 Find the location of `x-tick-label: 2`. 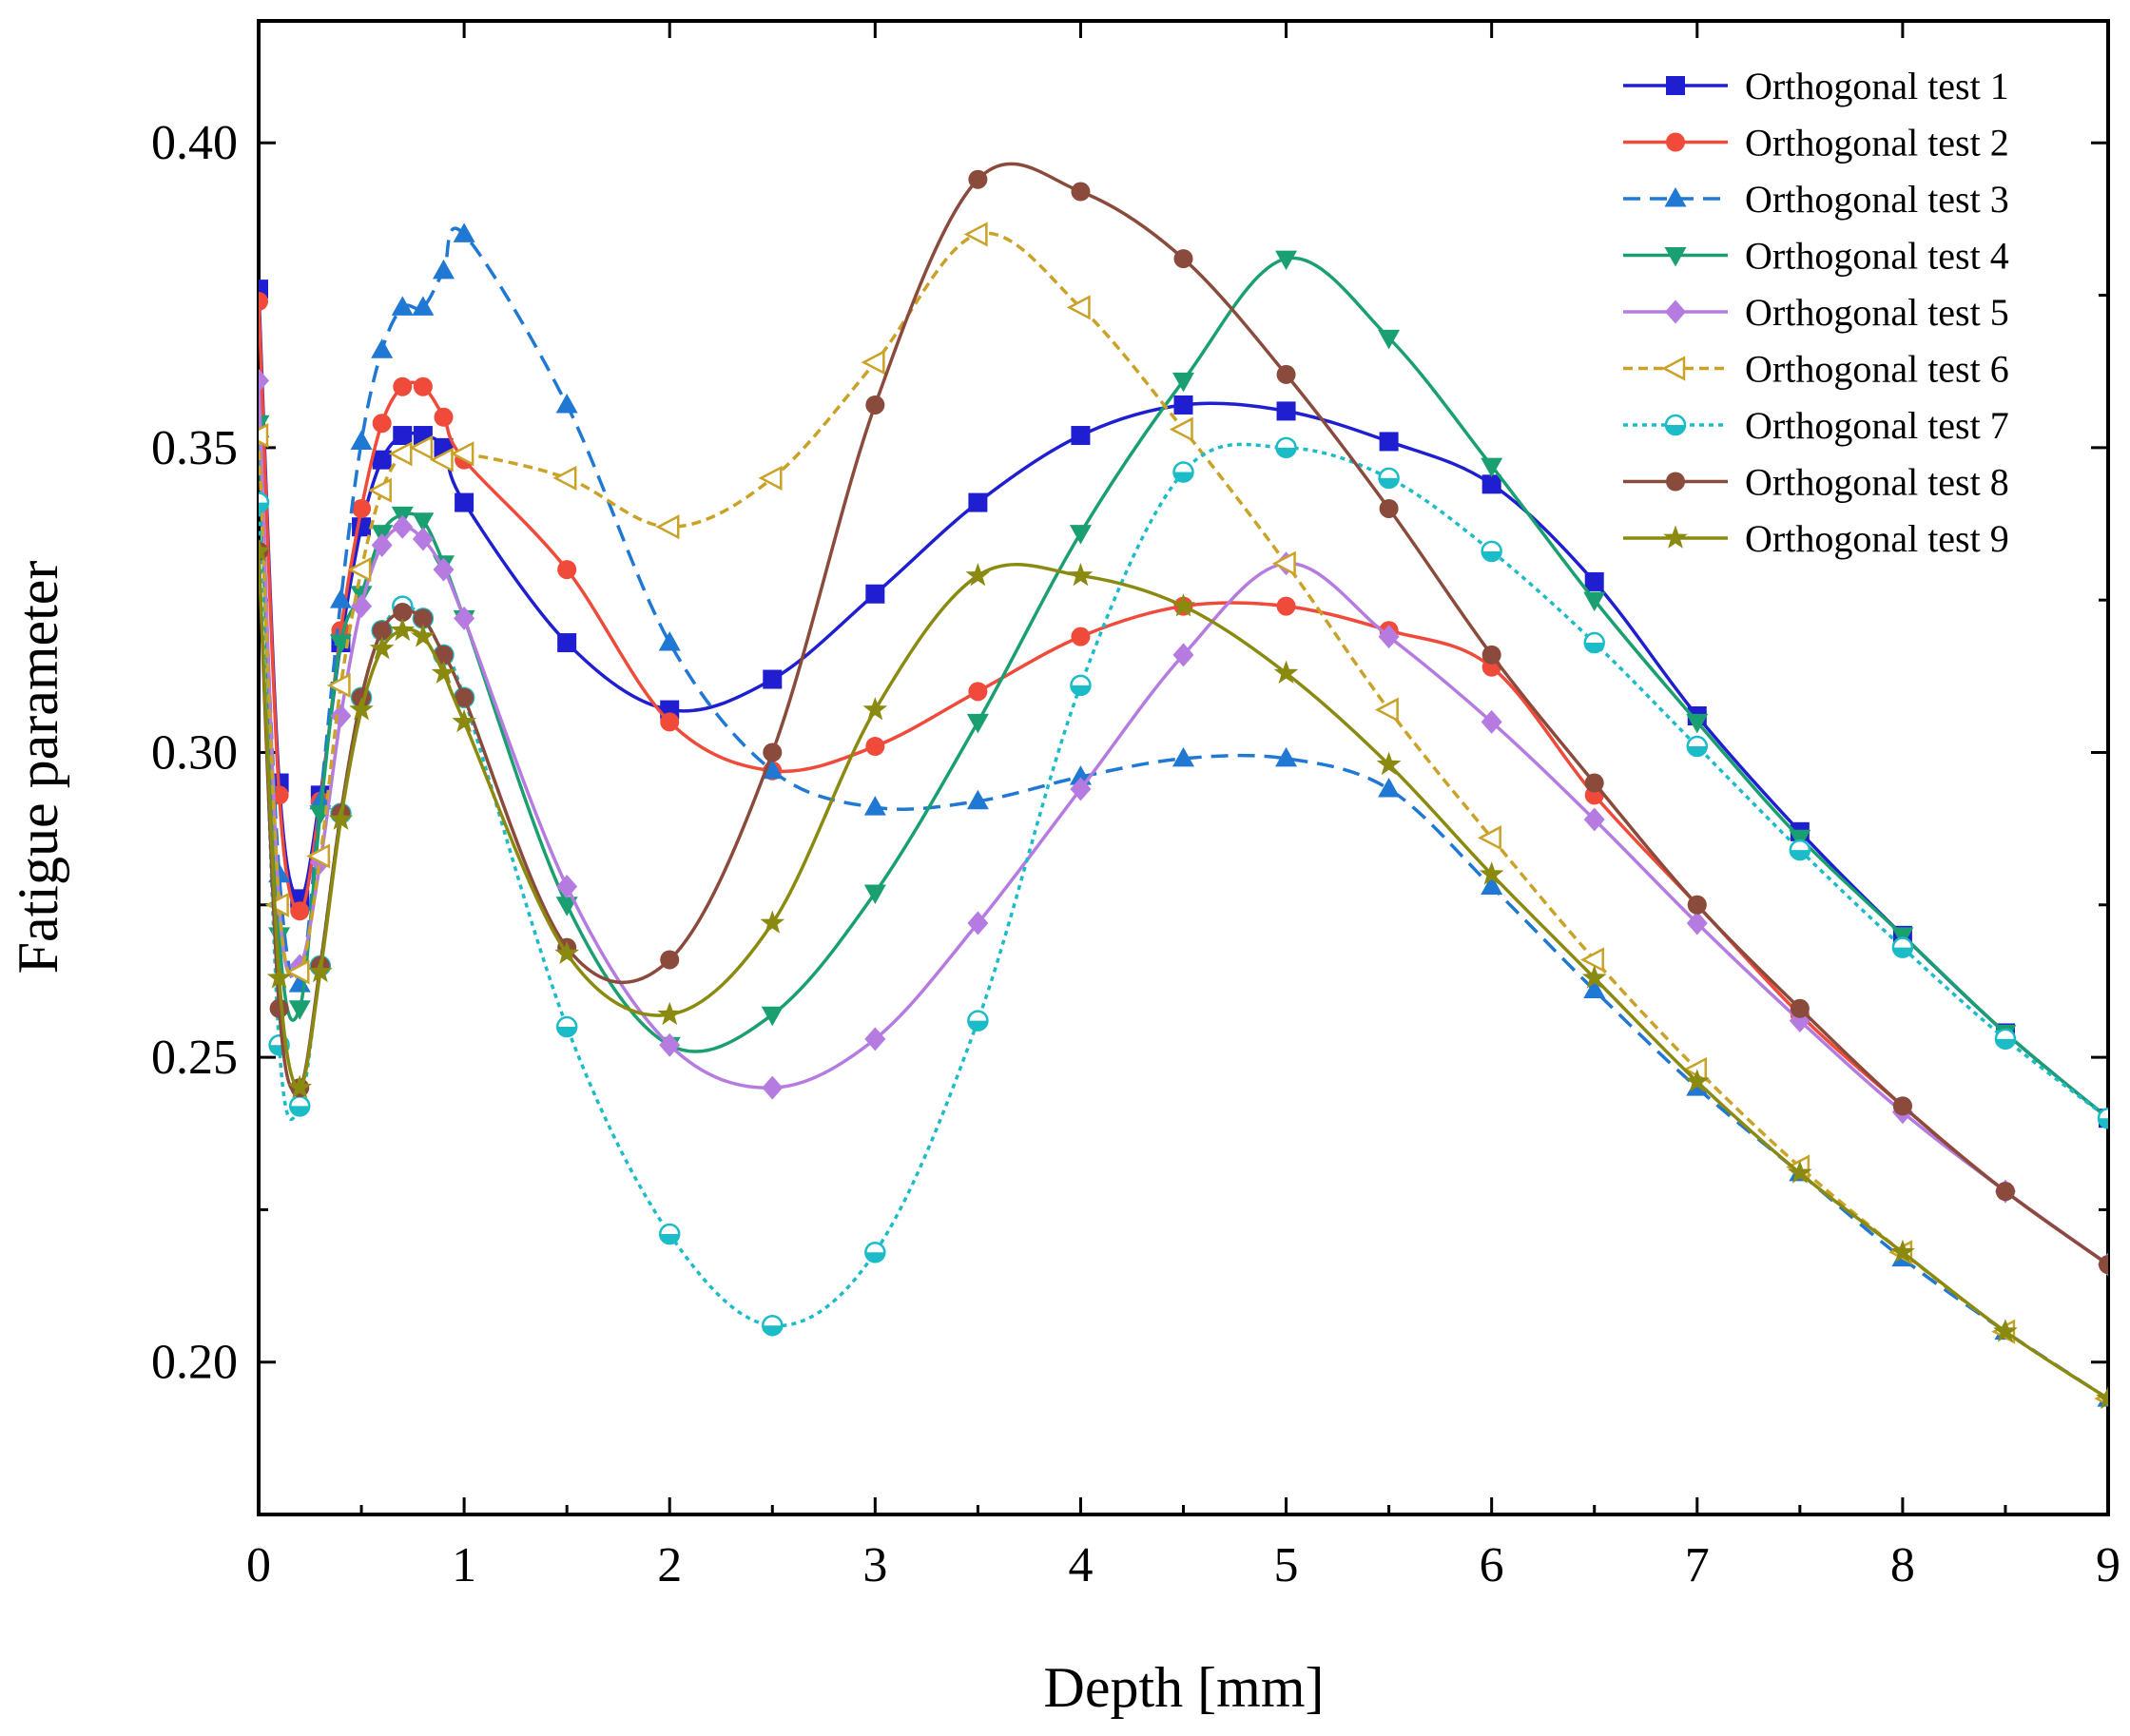

x-tick-label: 2 is located at coordinates (669, 1565).